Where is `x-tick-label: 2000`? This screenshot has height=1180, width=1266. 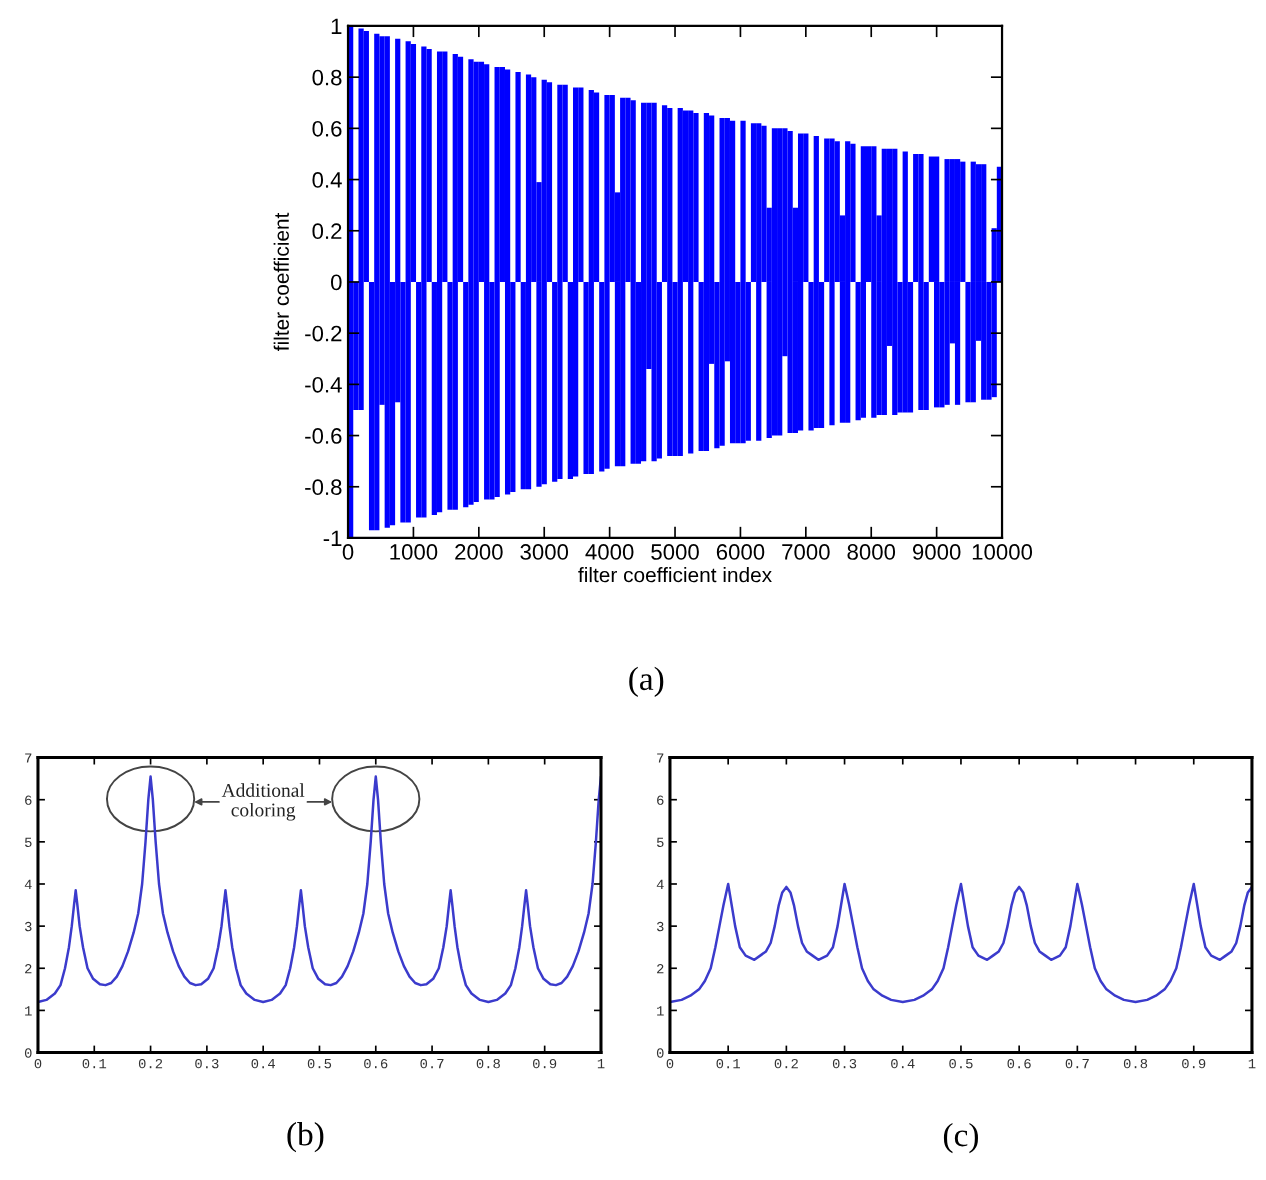 x-tick-label: 2000 is located at coordinates (479, 552).